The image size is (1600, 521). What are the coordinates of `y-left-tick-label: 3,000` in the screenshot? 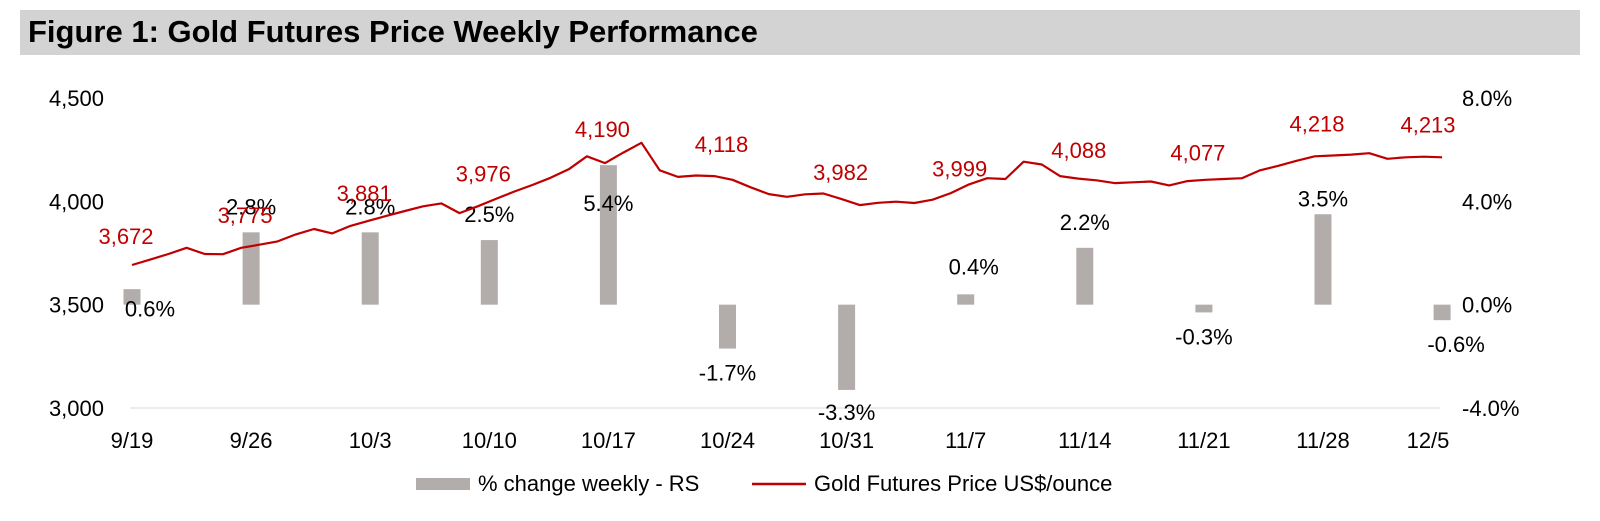 It's located at (76, 408).